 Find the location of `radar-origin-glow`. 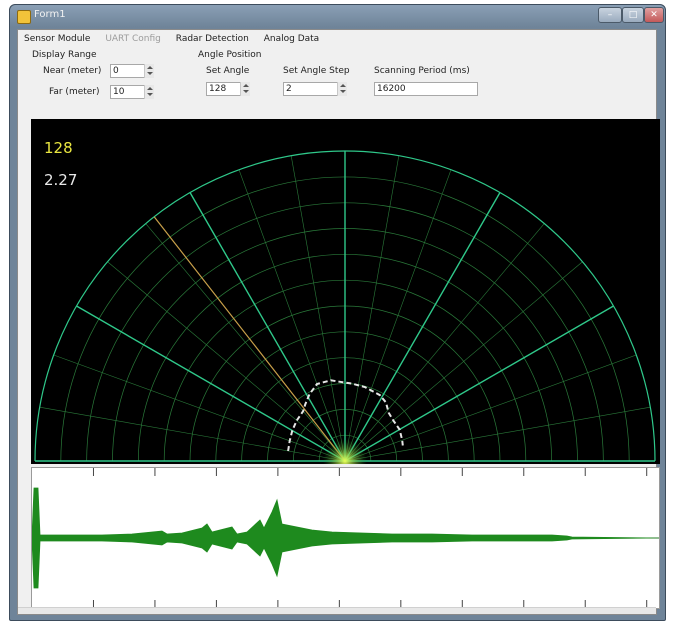

radar-origin-glow is located at coordinates (345, 451).